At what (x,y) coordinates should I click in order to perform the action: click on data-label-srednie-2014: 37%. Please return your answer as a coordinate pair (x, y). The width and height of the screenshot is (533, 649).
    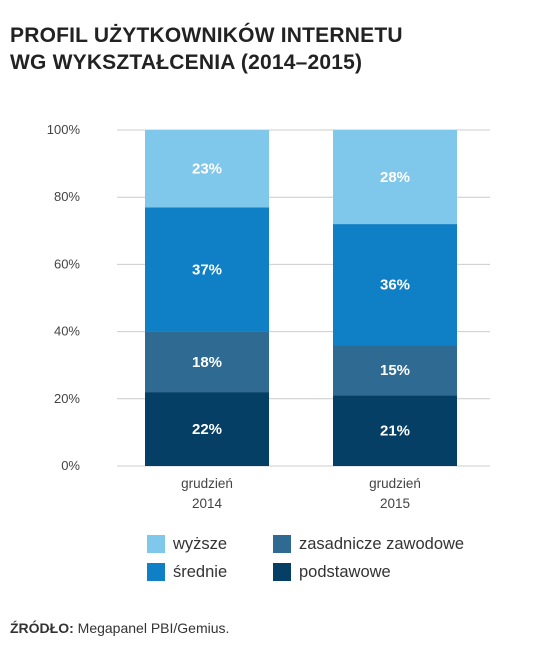
    Looking at the image, I should click on (207, 269).